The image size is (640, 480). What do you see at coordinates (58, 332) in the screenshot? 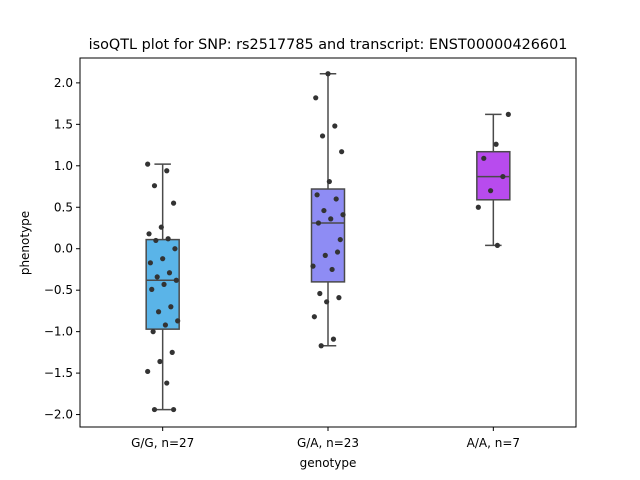
I see `y-tick-label: −1.0` at bounding box center [58, 332].